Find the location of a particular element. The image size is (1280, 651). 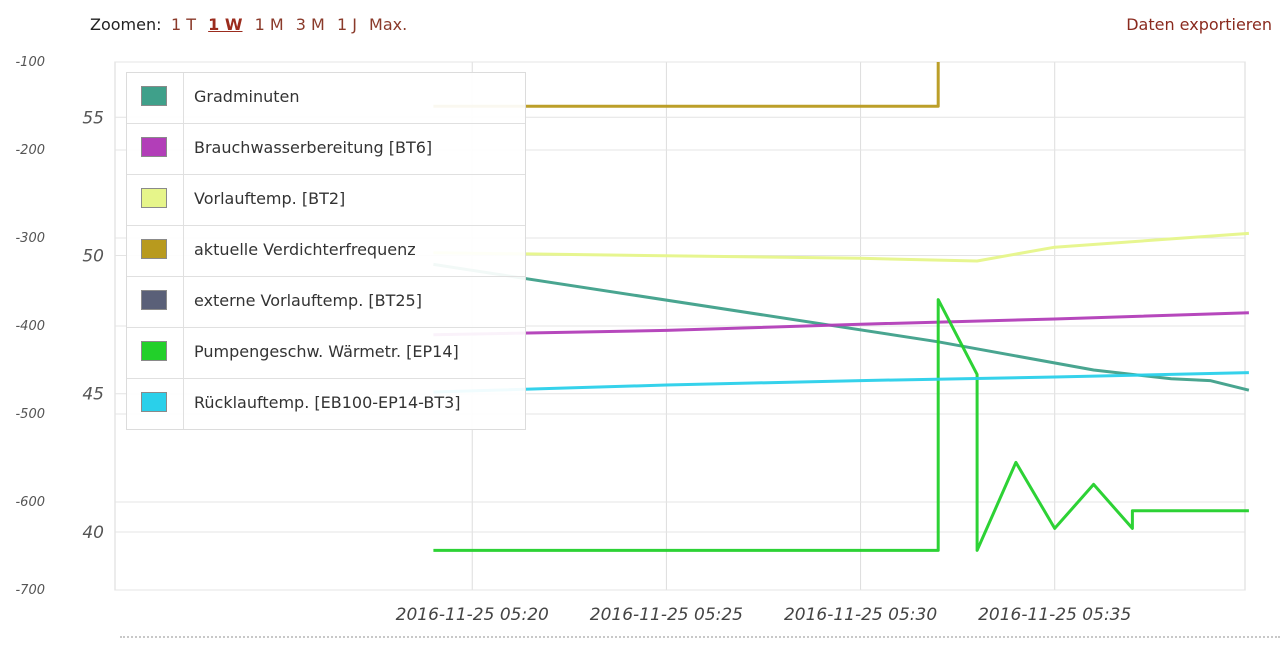

legend-swatch-gradminuten is located at coordinates (154, 96).